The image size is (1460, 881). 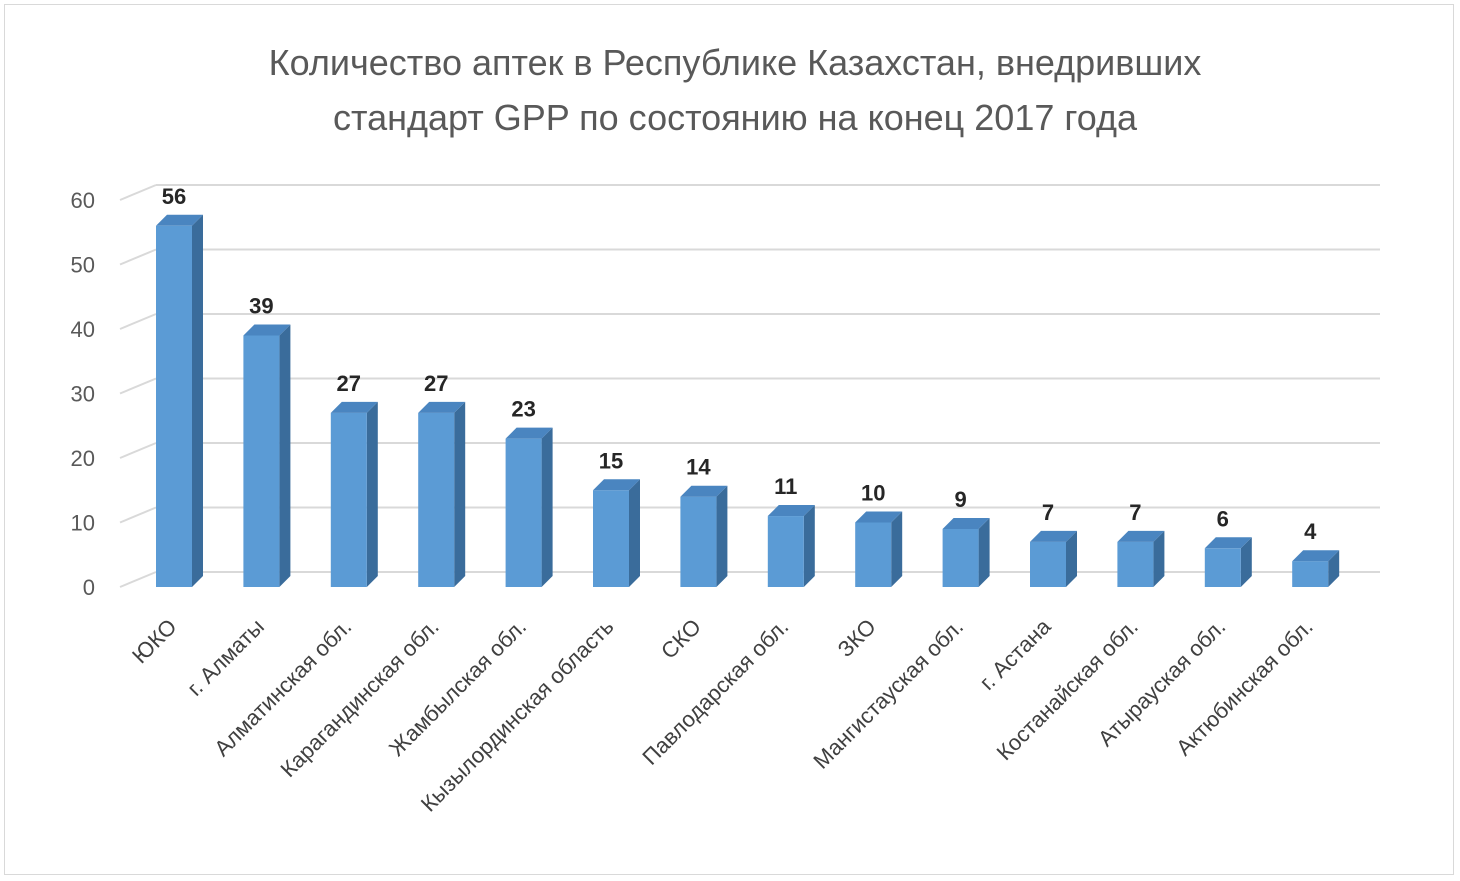 What do you see at coordinates (225, 657) in the screenshot?
I see `x-tick-label: г. Алматы` at bounding box center [225, 657].